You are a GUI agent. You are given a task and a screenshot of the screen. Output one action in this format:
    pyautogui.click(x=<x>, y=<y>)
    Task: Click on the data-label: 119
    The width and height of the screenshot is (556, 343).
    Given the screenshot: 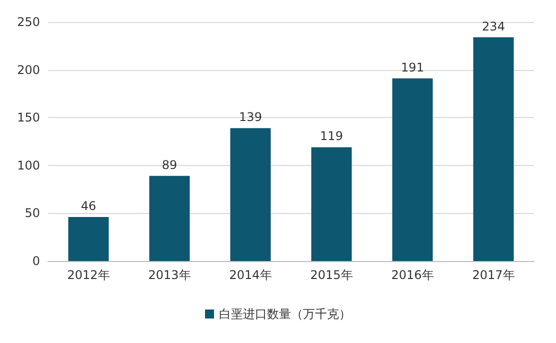 What is the action you would take?
    pyautogui.click(x=331, y=136)
    